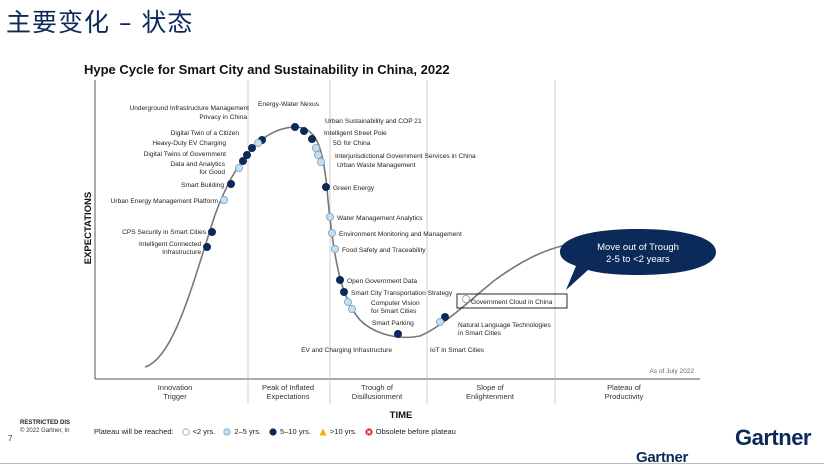 This screenshot has width=824, height=471. Describe the element at coordinates (457, 350) in the screenshot. I see `technology-label-27: IoT in Smart Cities` at that location.